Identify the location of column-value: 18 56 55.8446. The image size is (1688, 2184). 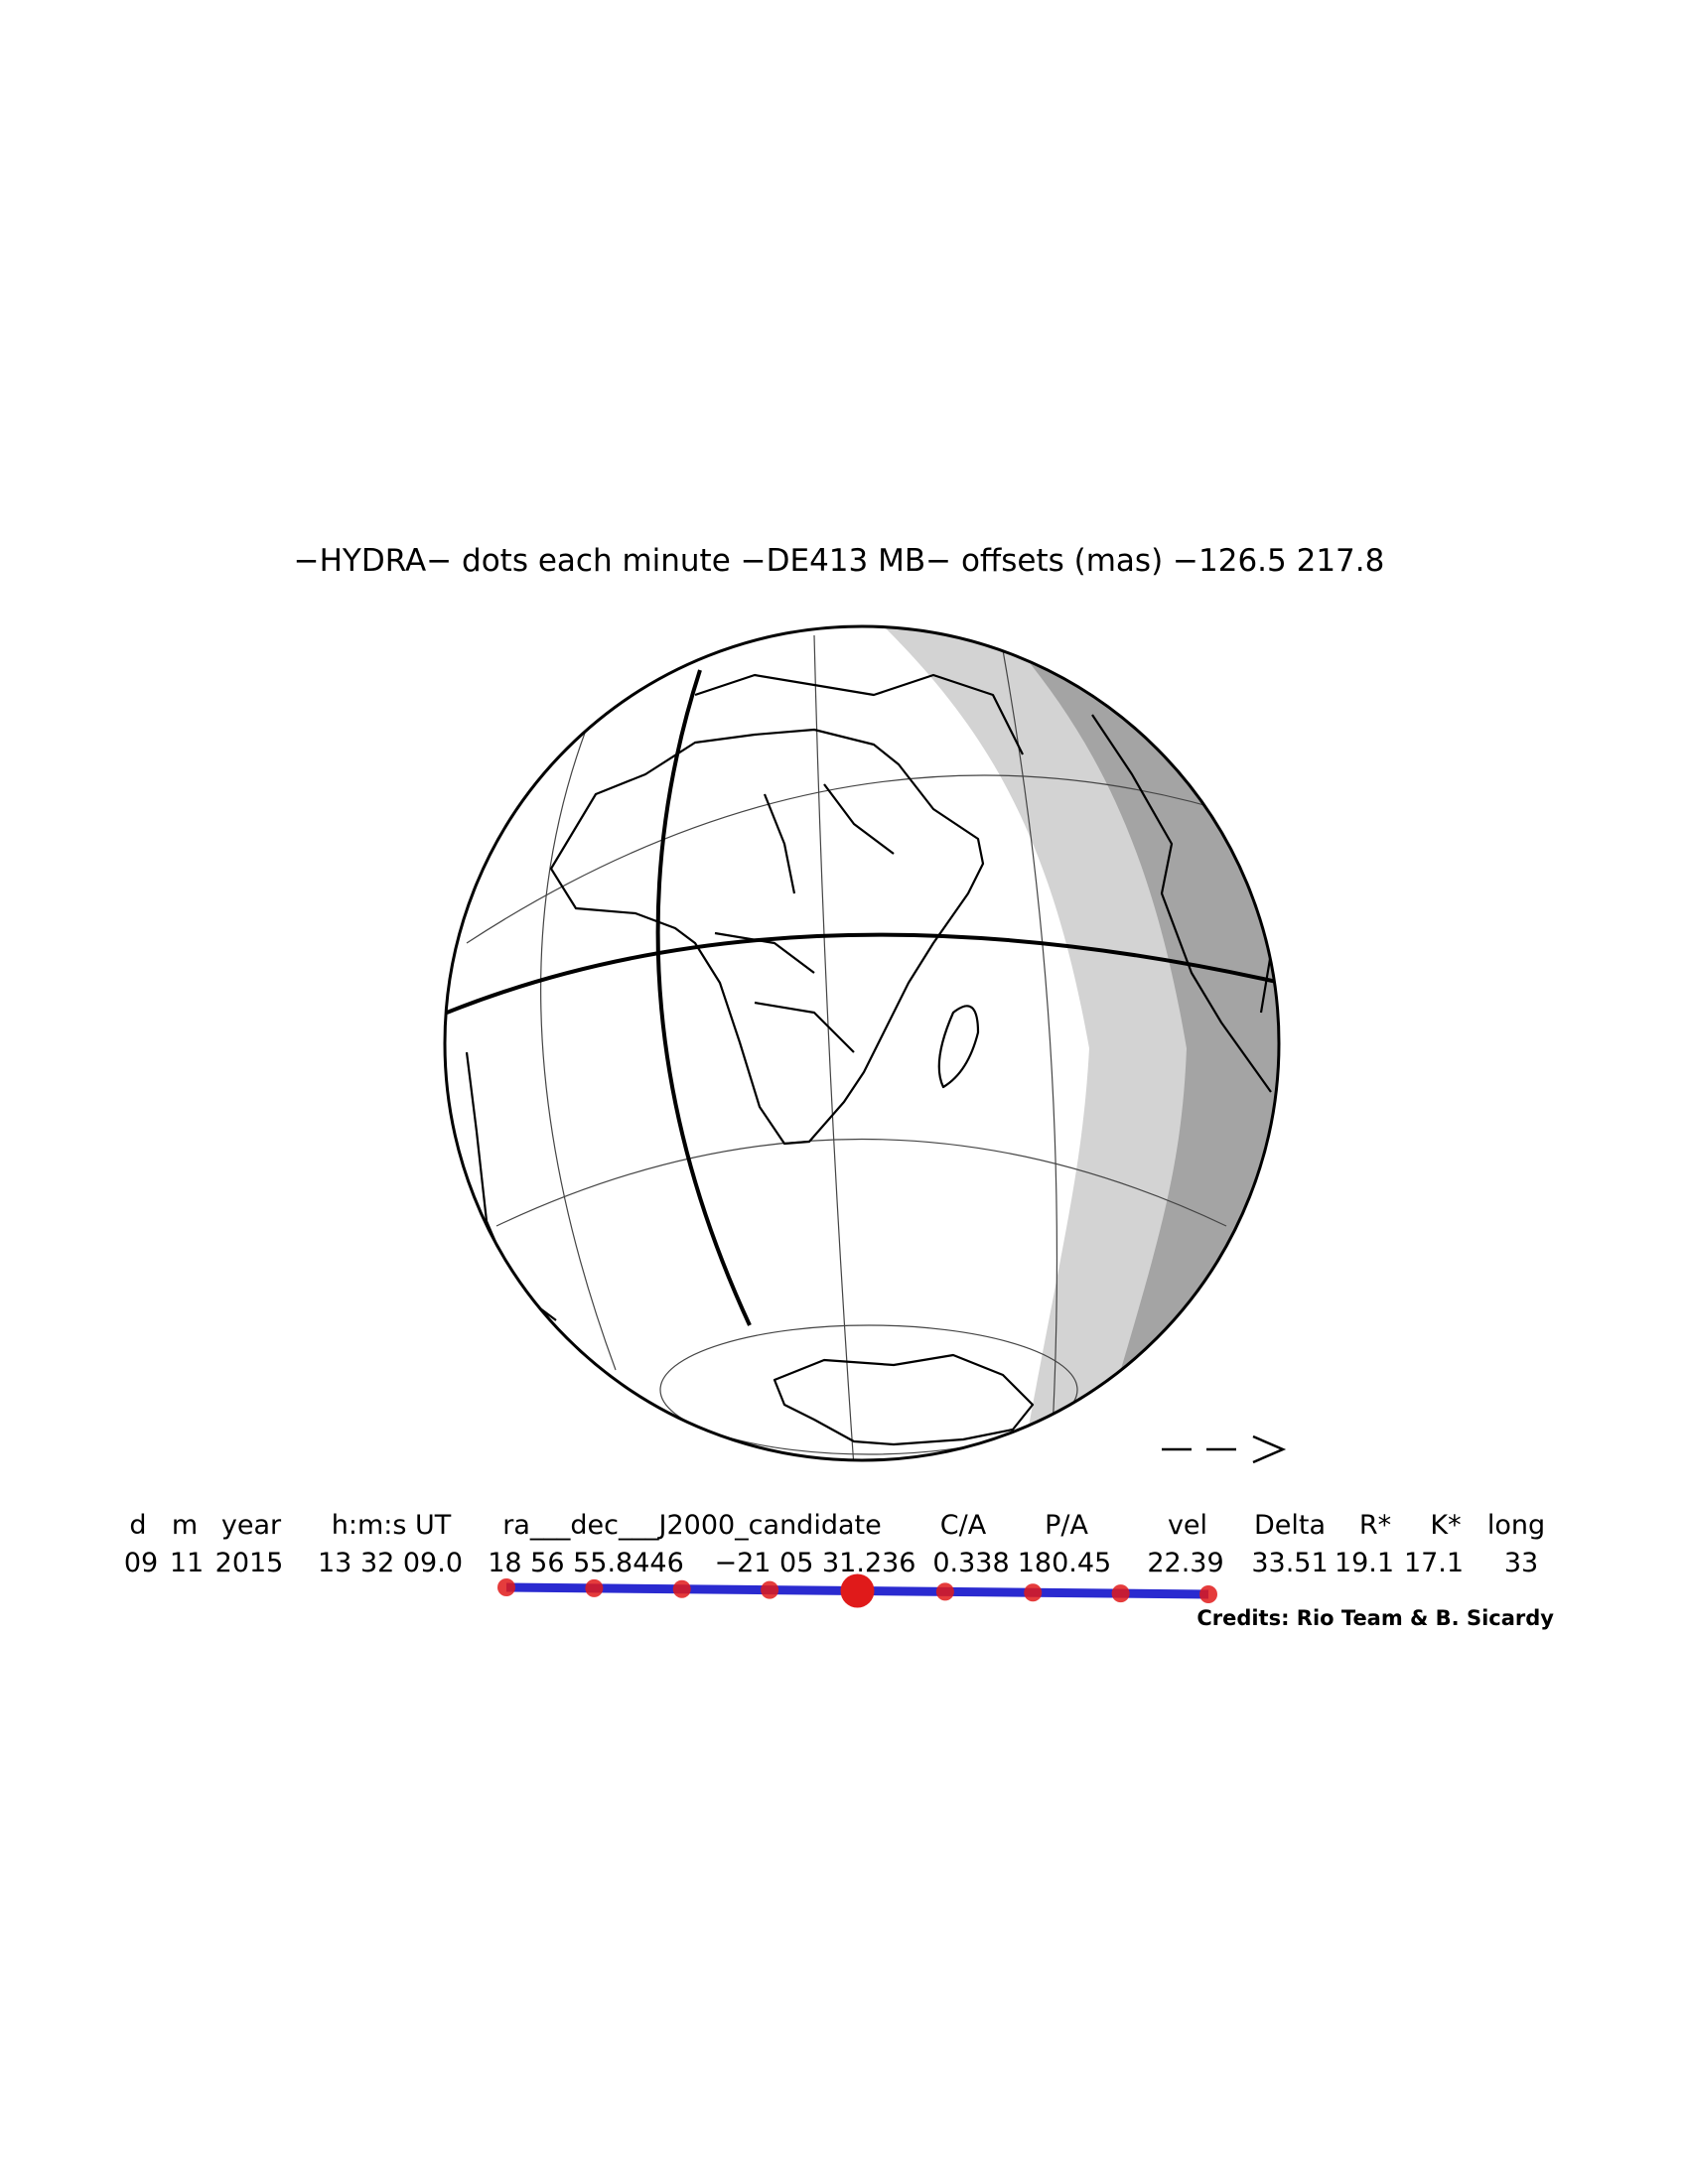
(586, 1563).